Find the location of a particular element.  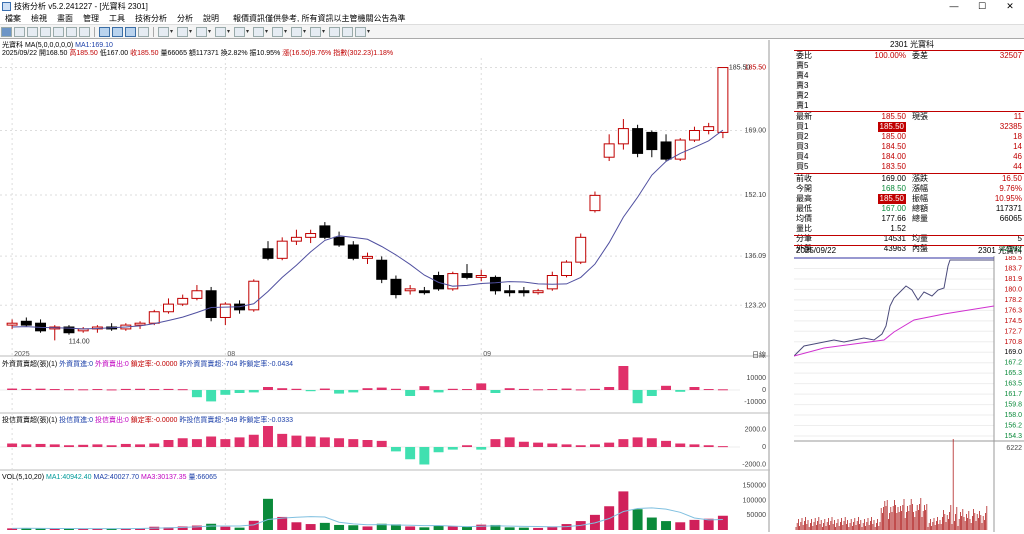

diff-value: 32507 is located at coordinates (1010, 55).